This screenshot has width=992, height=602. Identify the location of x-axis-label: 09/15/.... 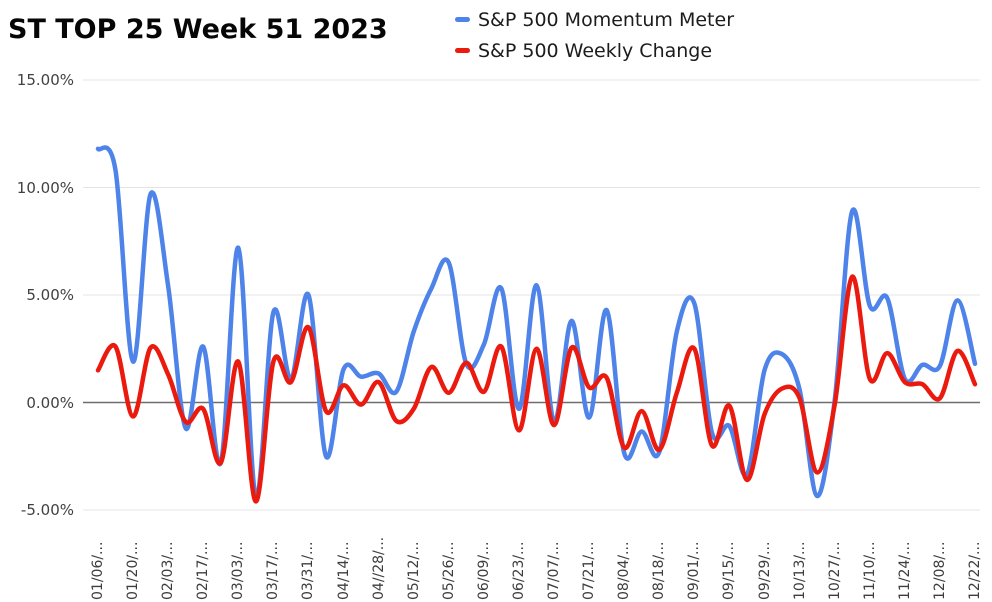
(729, 570).